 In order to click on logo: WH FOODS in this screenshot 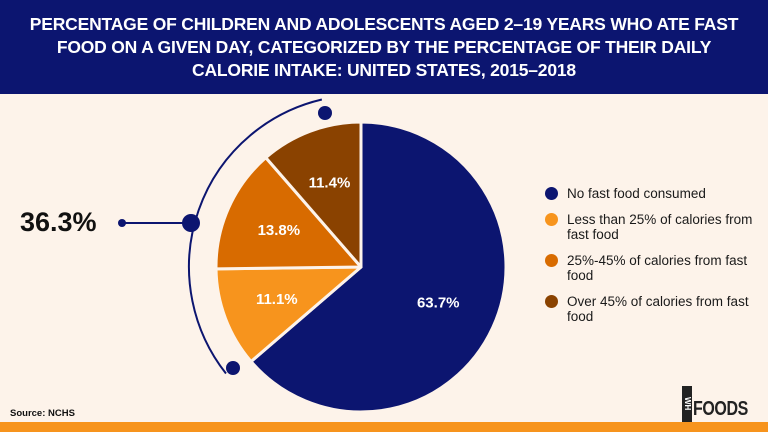, I will do `click(722, 404)`.